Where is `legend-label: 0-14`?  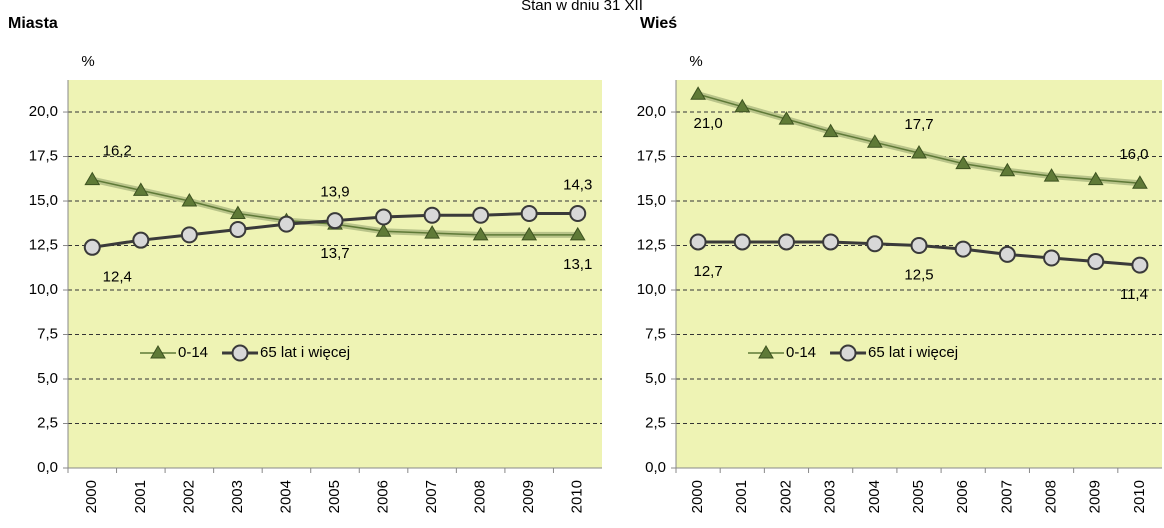
legend-label: 0-14 is located at coordinates (801, 352).